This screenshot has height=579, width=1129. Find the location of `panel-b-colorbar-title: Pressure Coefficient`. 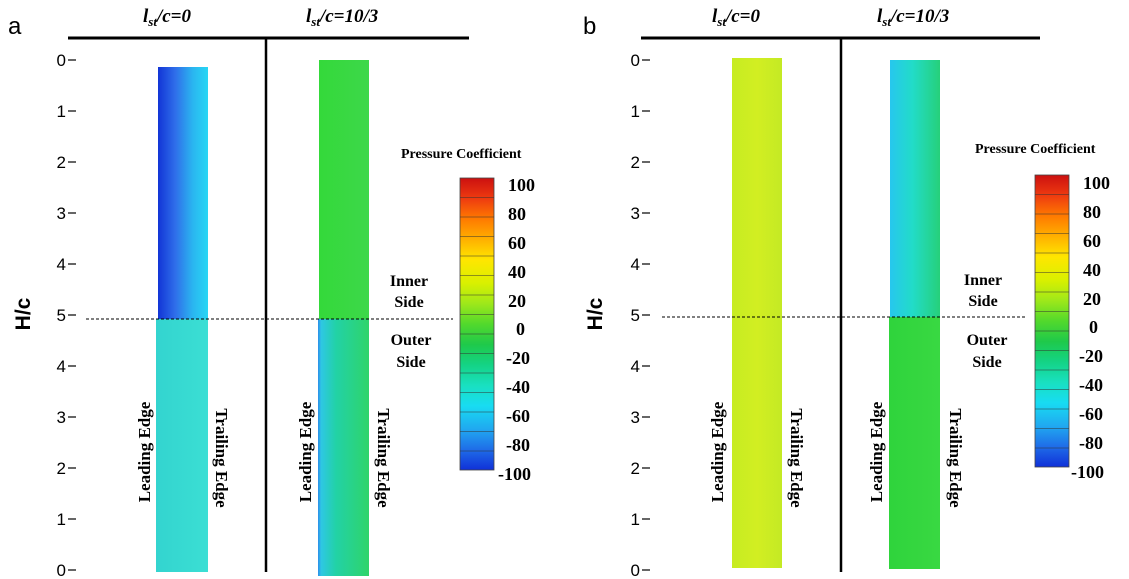

panel-b-colorbar-title: Pressure Coefficient is located at coordinates (1035, 149).